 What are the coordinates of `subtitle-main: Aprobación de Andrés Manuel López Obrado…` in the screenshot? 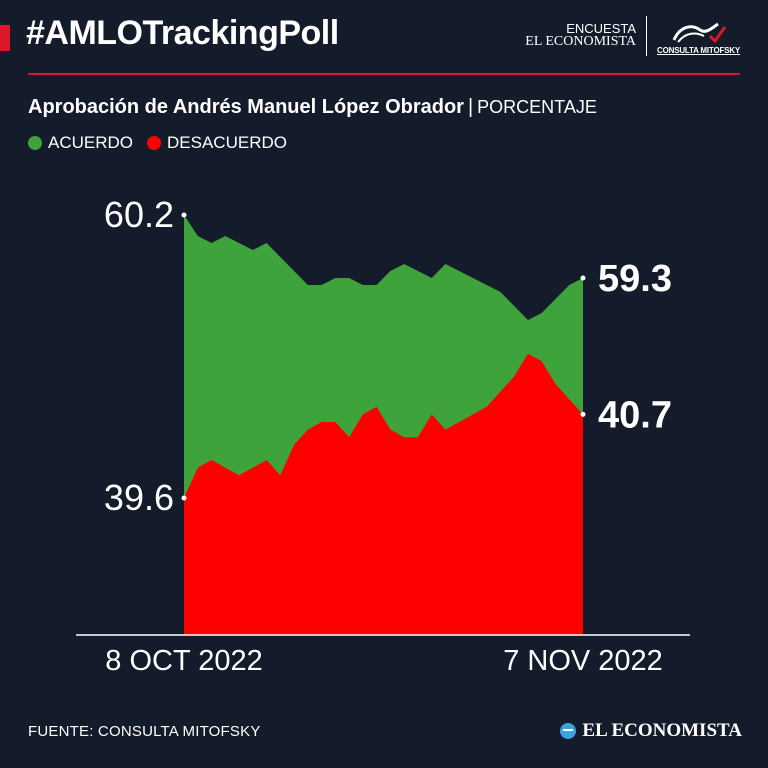 It's located at (246, 107).